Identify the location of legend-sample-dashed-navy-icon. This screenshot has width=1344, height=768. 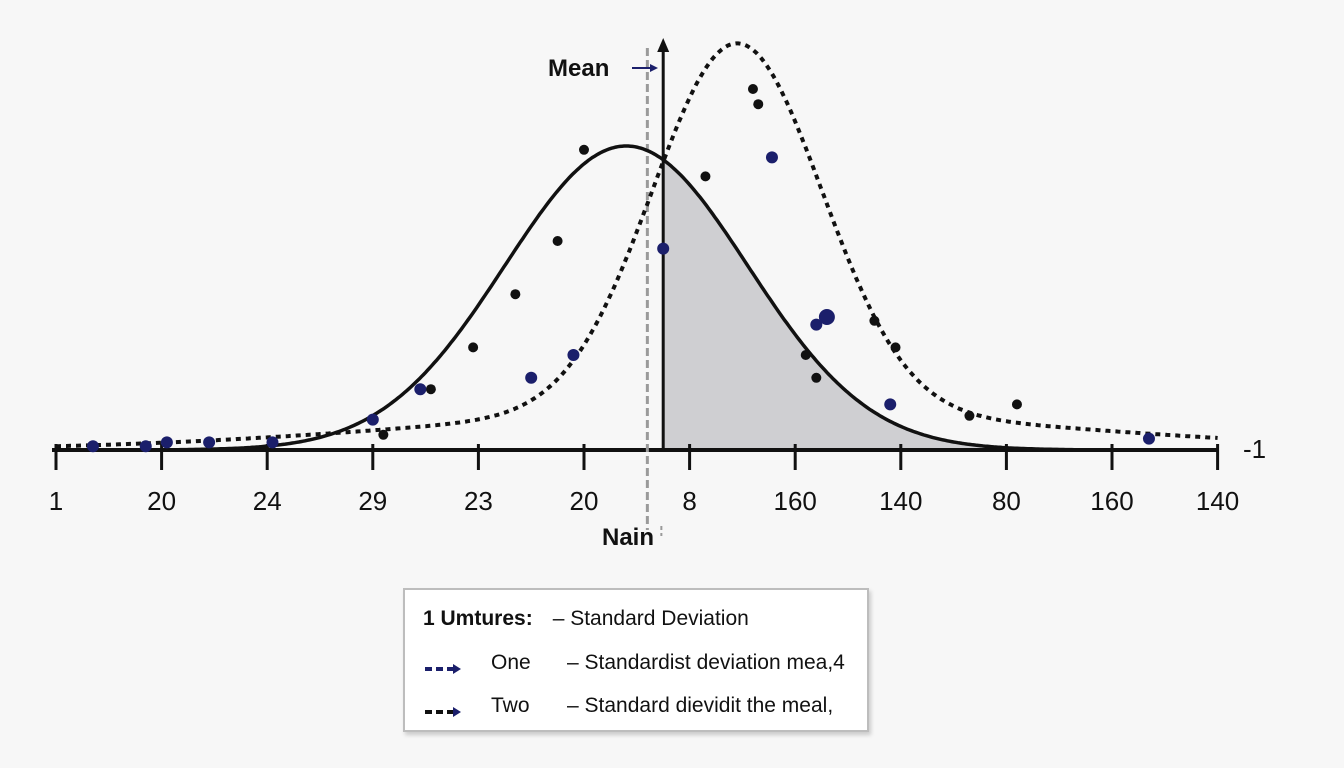
(443, 665).